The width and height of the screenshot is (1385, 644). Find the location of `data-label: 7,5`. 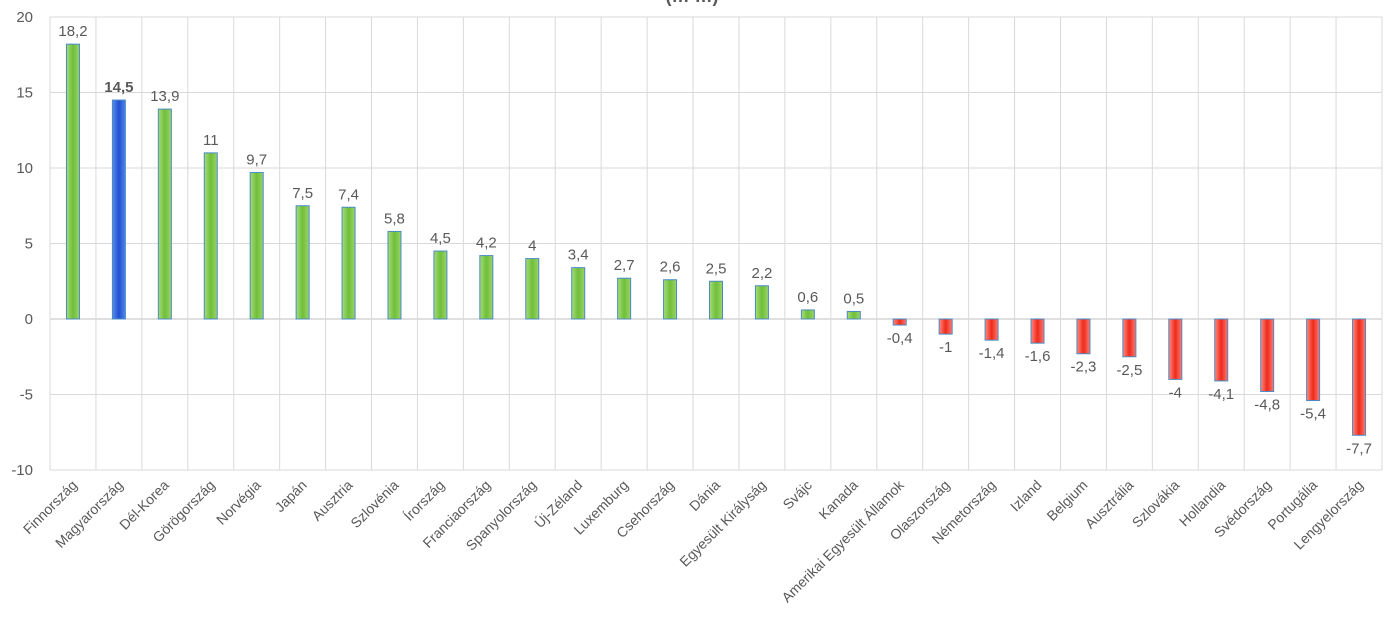

data-label: 7,5 is located at coordinates (302, 193).